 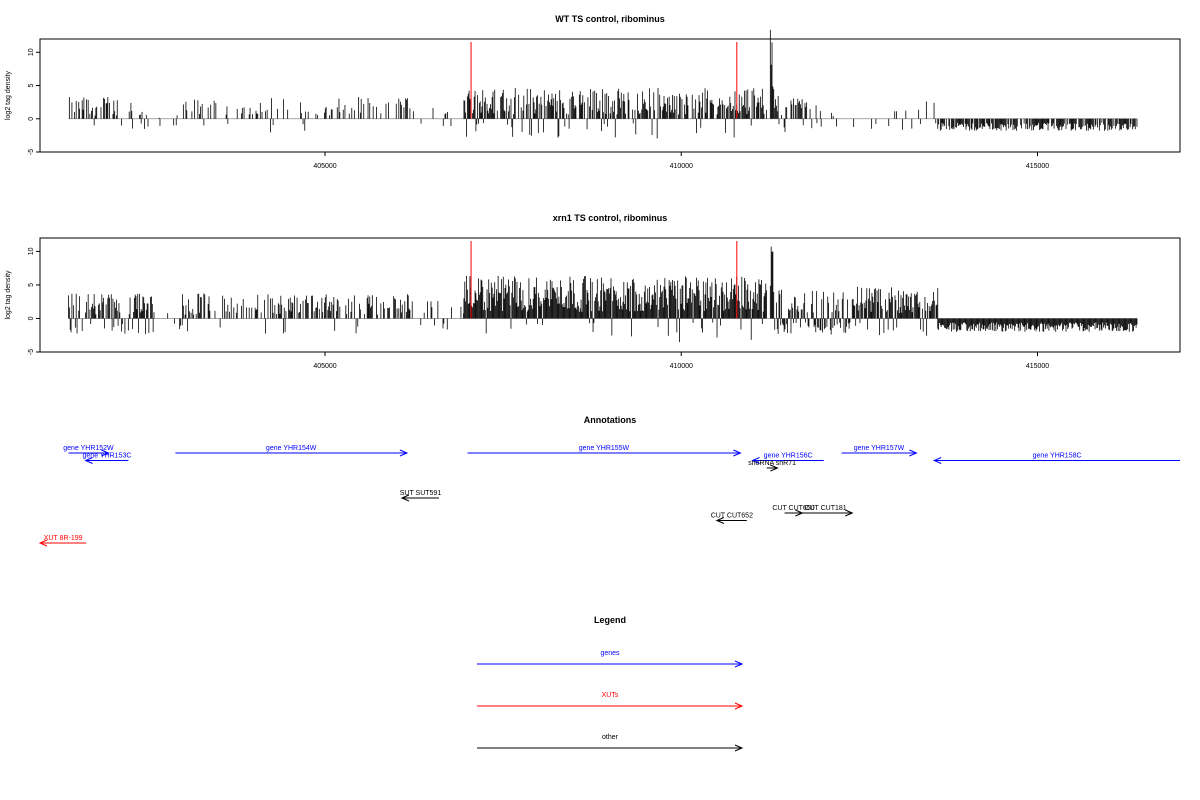 I want to click on feature-label: XUT 8R-199, so click(x=63, y=538).